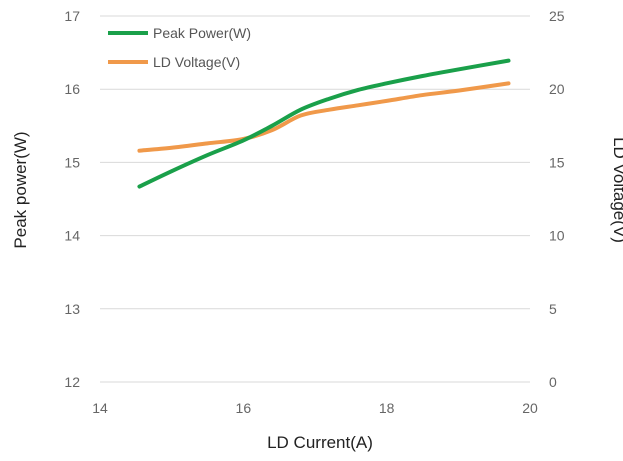 This screenshot has height=461, width=623. I want to click on x-axis-title: LD Current(A), so click(320, 442).